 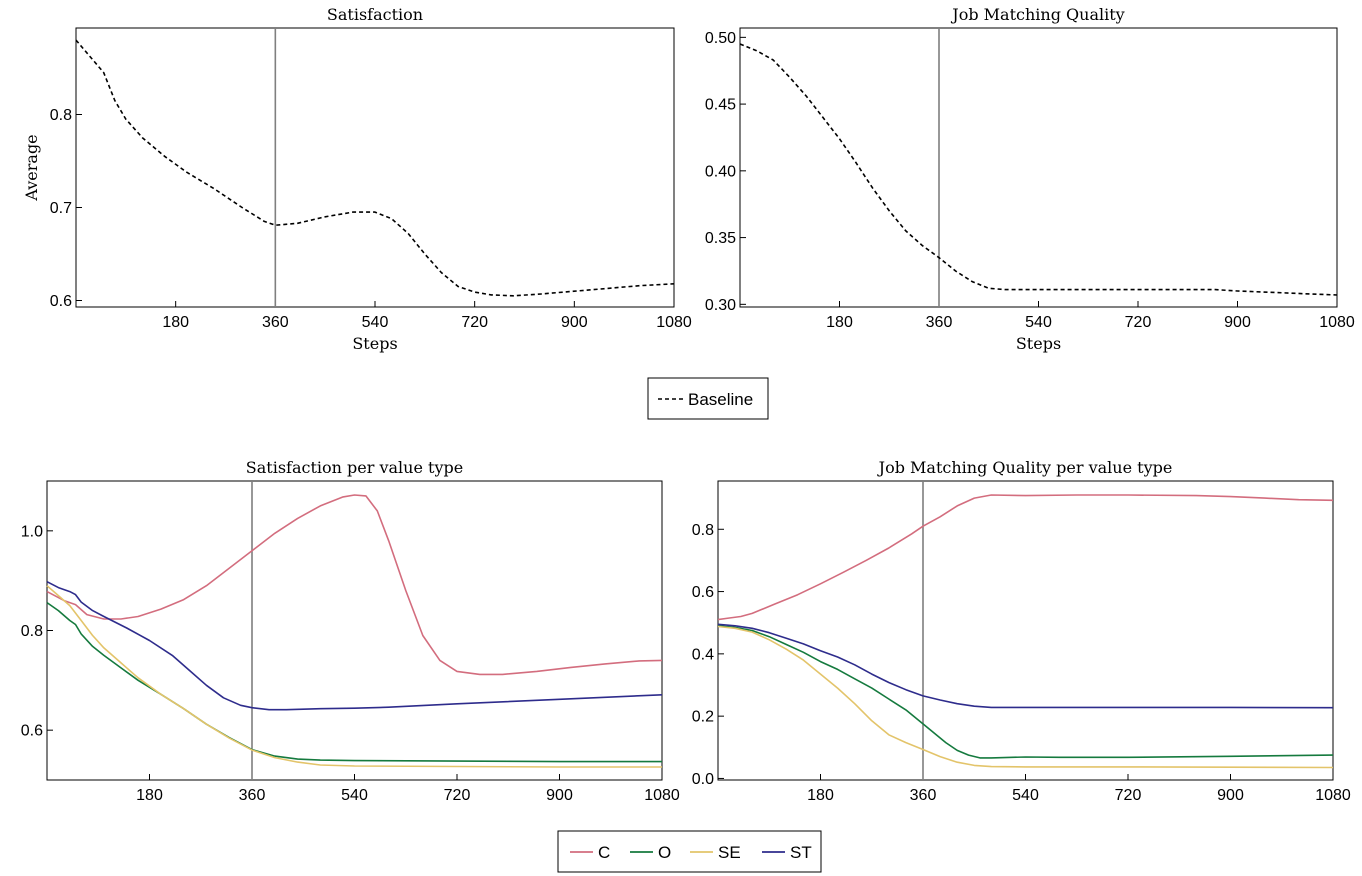 What do you see at coordinates (375, 14) in the screenshot?
I see `chart-title: Satisfaction` at bounding box center [375, 14].